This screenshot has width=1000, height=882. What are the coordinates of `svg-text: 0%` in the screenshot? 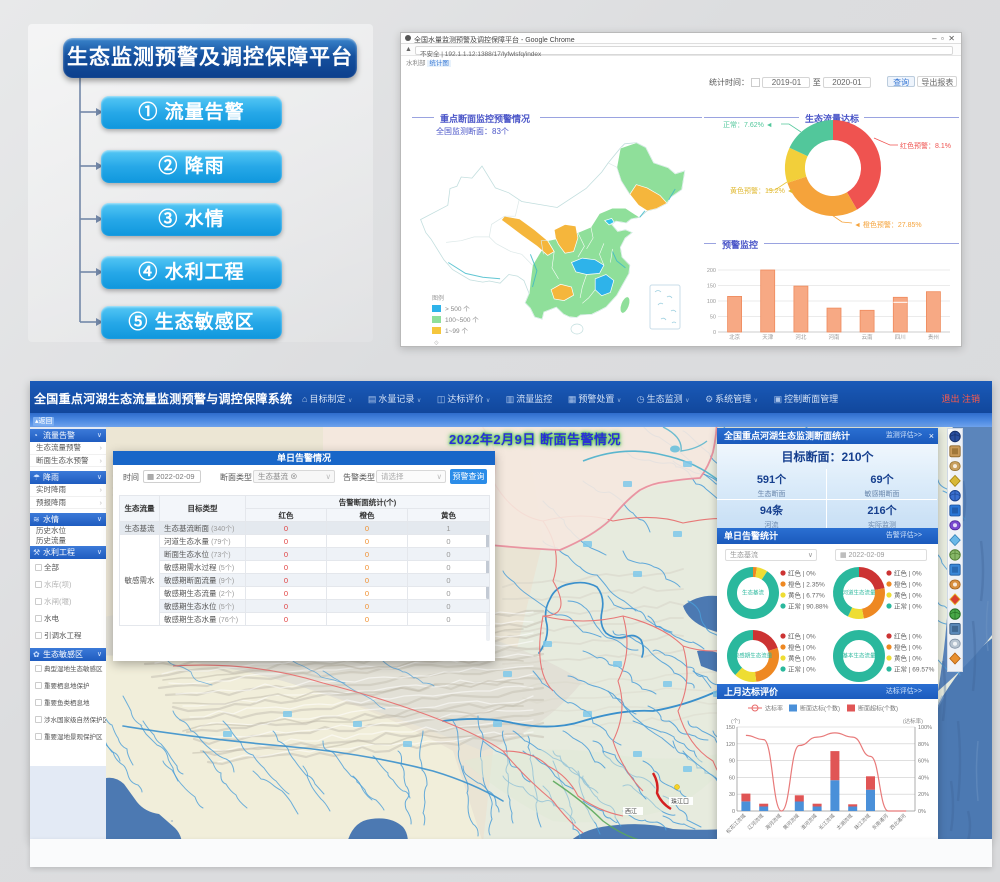 It's located at (922, 812).